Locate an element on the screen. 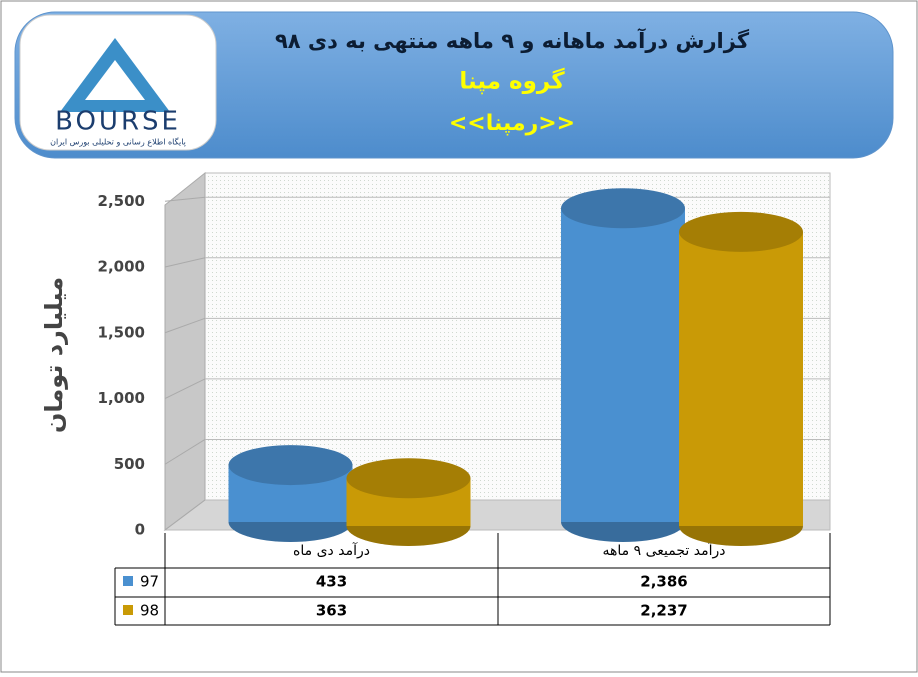 The width and height of the screenshot is (918, 677). x-tick-label: درآمد دی ماه is located at coordinates (331, 550).